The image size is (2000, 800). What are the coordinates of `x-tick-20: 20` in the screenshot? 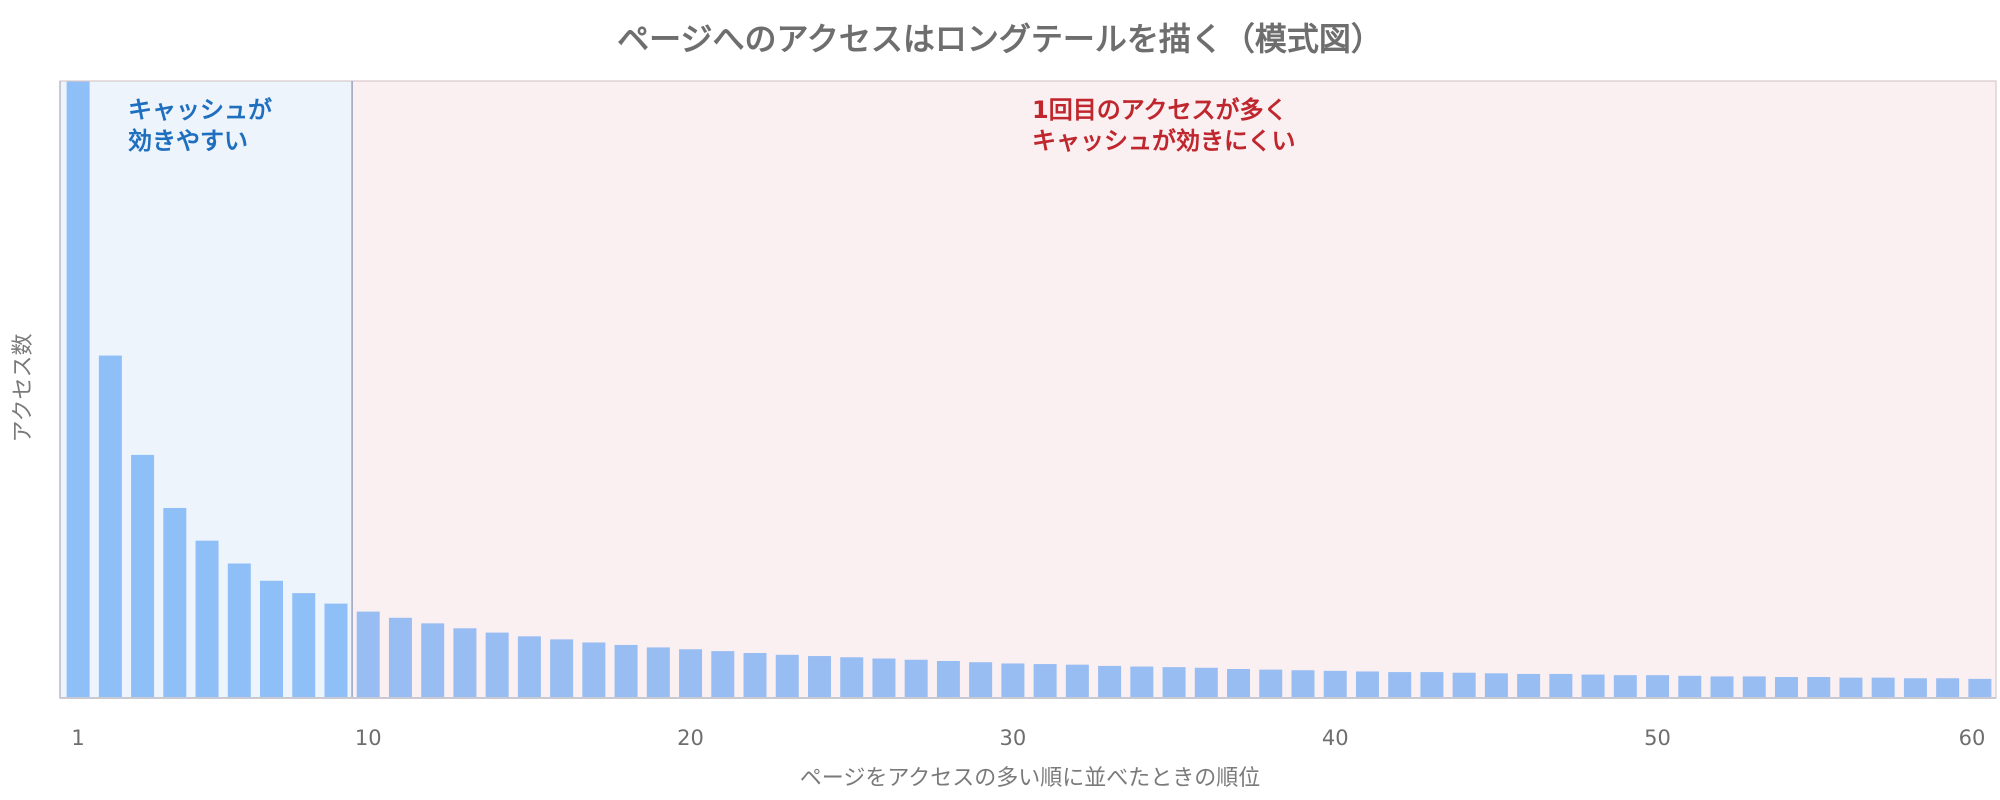 It's located at (690, 738).